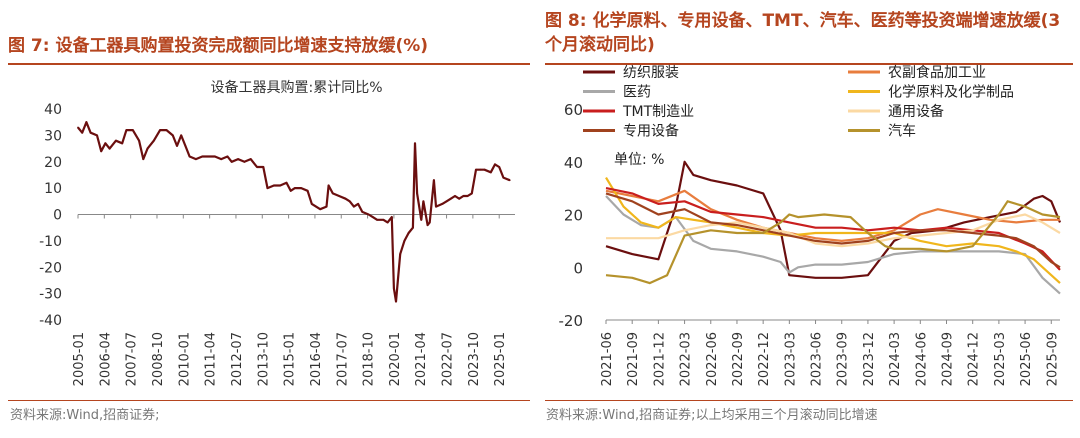 The width and height of the screenshot is (1080, 438). I want to click on fig7-x-tick-9: 2016-04, so click(316, 359).